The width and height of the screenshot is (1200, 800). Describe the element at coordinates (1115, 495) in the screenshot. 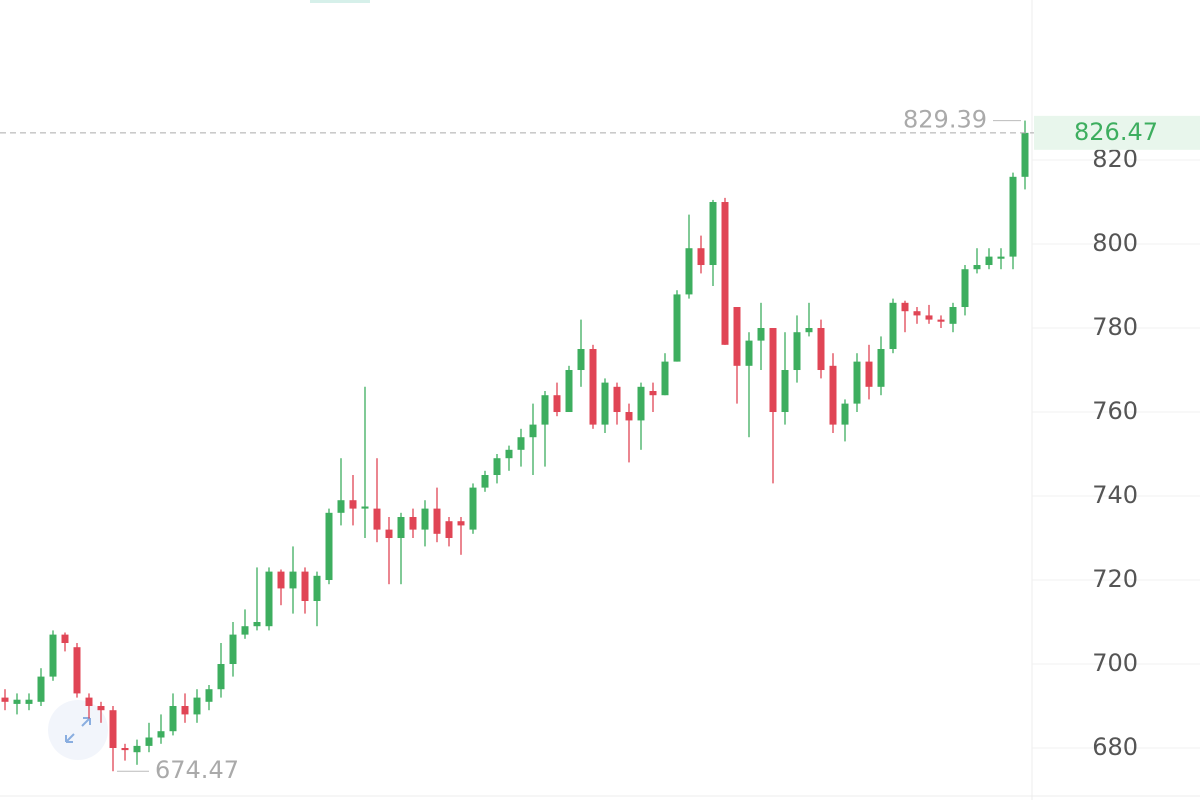

I see `y-tick-label: 740` at that location.